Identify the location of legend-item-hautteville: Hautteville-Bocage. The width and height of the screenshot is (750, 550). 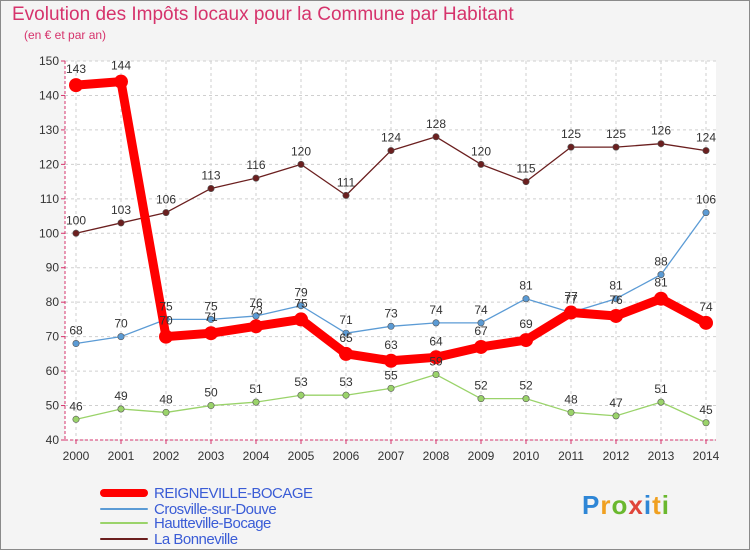
(185, 523).